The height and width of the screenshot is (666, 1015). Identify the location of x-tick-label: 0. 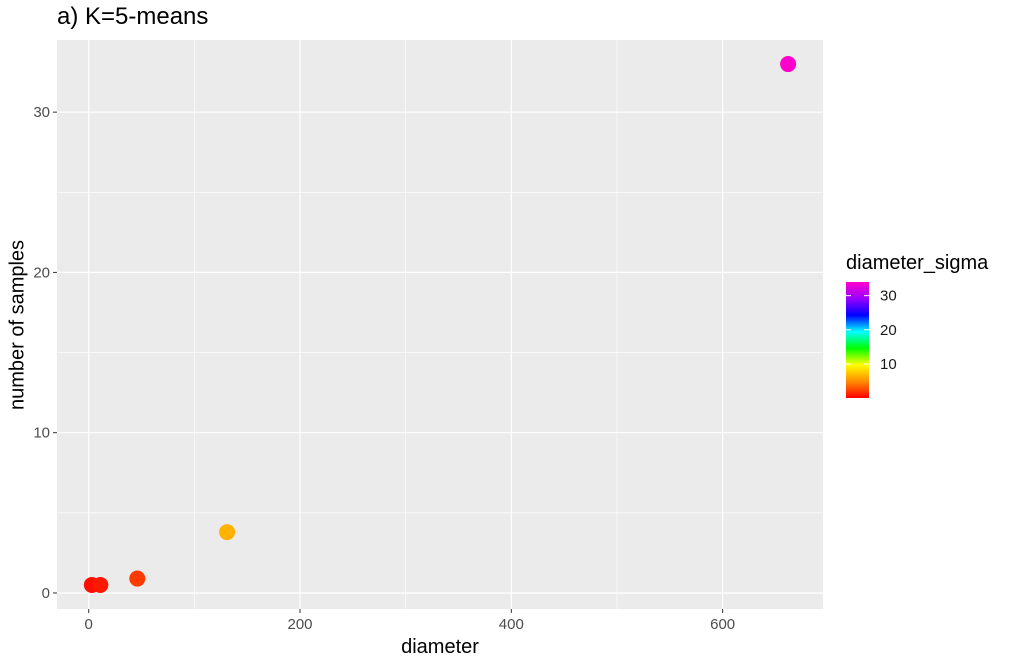
(89, 624).